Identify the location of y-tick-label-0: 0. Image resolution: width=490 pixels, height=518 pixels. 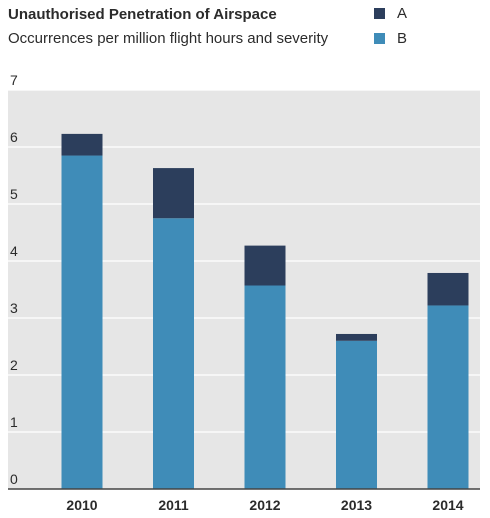
(14, 479).